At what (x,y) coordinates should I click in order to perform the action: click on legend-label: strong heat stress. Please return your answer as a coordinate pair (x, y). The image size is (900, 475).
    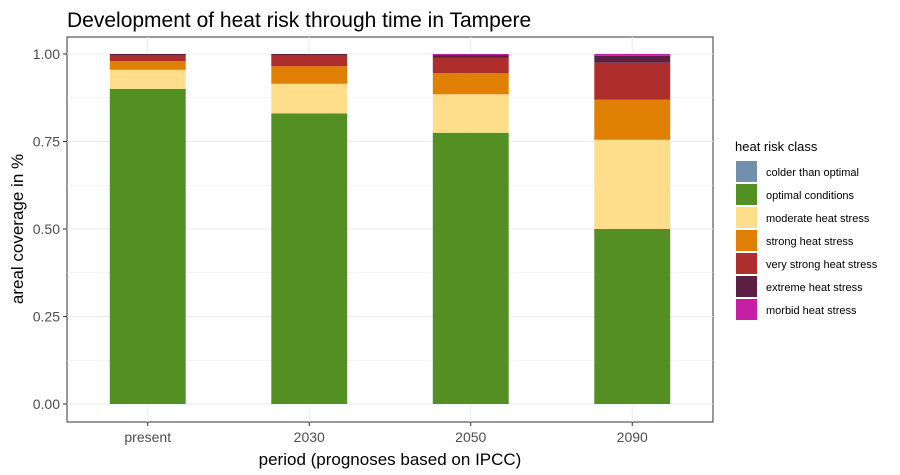
    Looking at the image, I should click on (810, 242).